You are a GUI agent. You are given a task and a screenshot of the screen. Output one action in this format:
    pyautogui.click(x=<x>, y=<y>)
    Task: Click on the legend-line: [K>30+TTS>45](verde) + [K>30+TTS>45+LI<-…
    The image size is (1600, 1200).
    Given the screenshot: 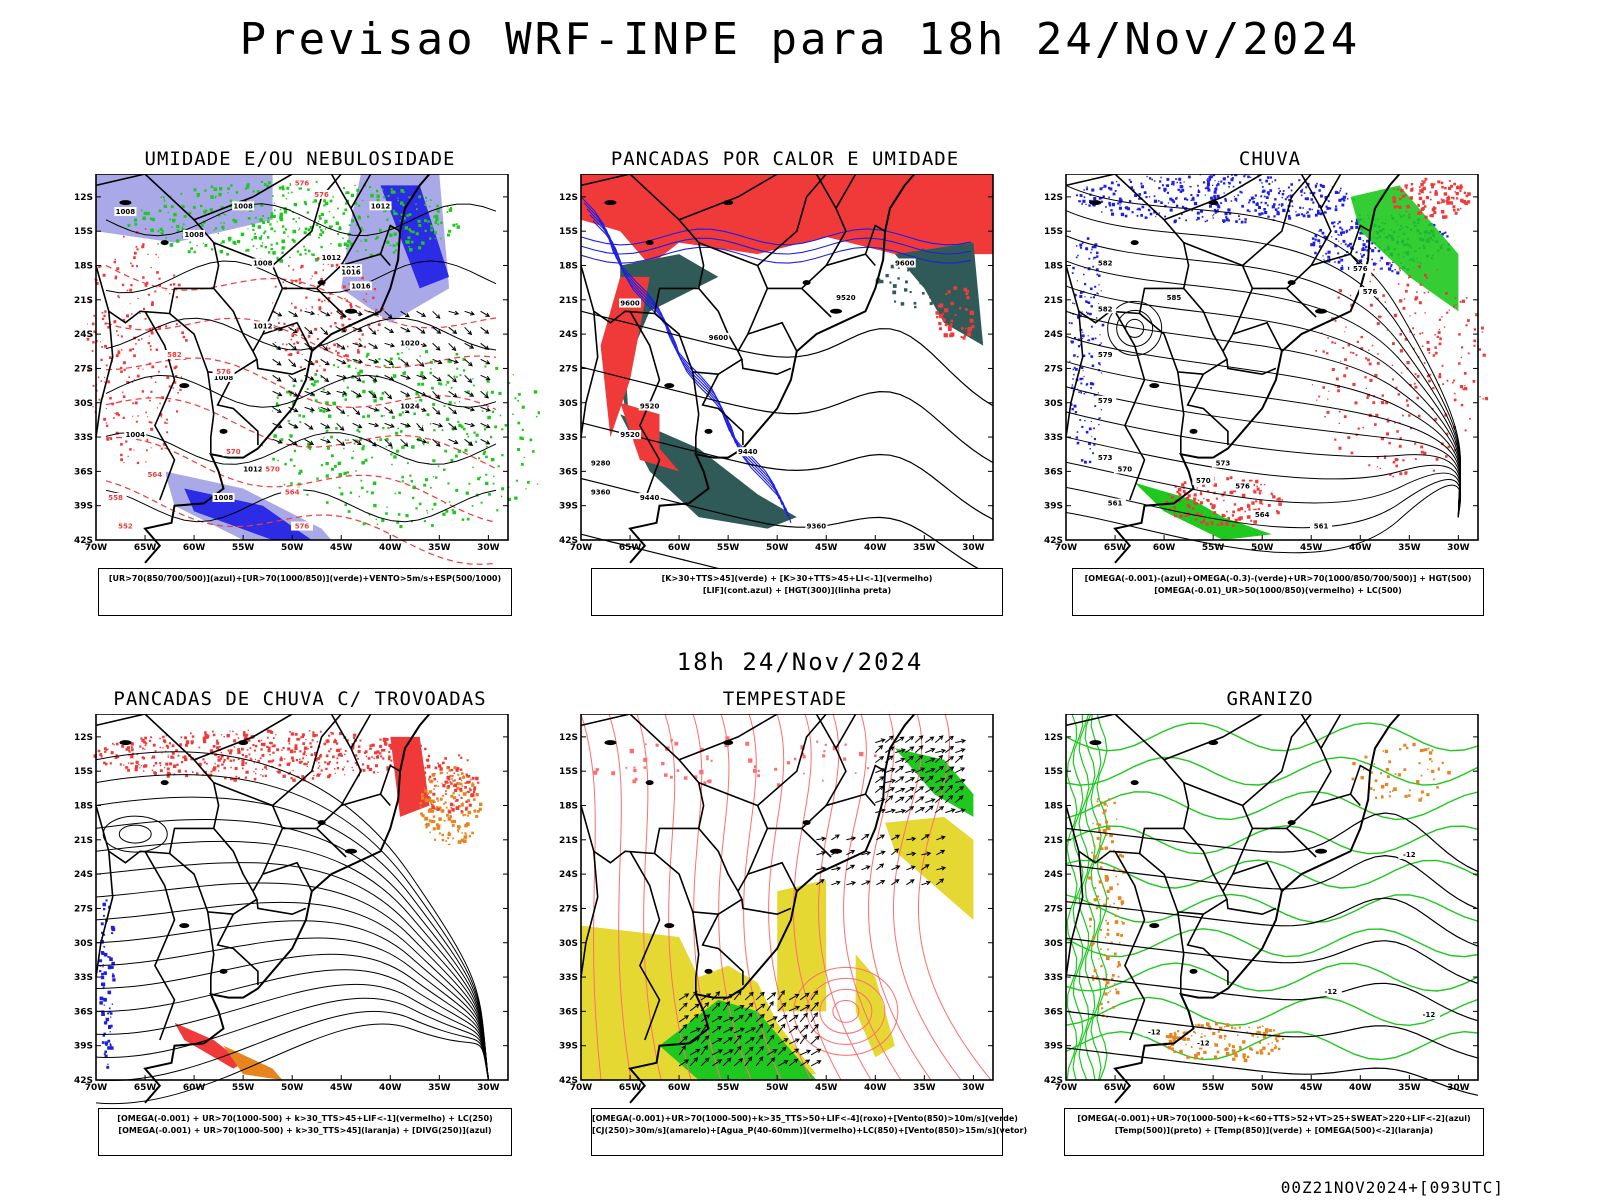 What is the action you would take?
    pyautogui.click(x=797, y=578)
    